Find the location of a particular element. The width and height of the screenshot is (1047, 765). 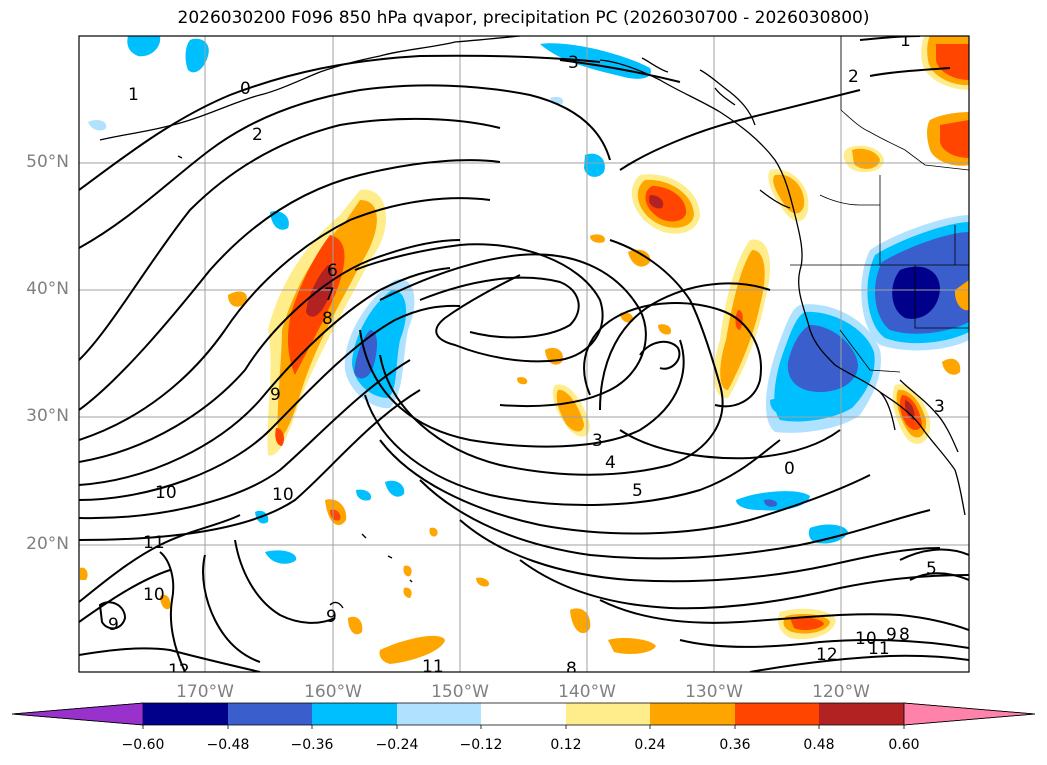

precip-negative-core is located at coordinates (916, 292).